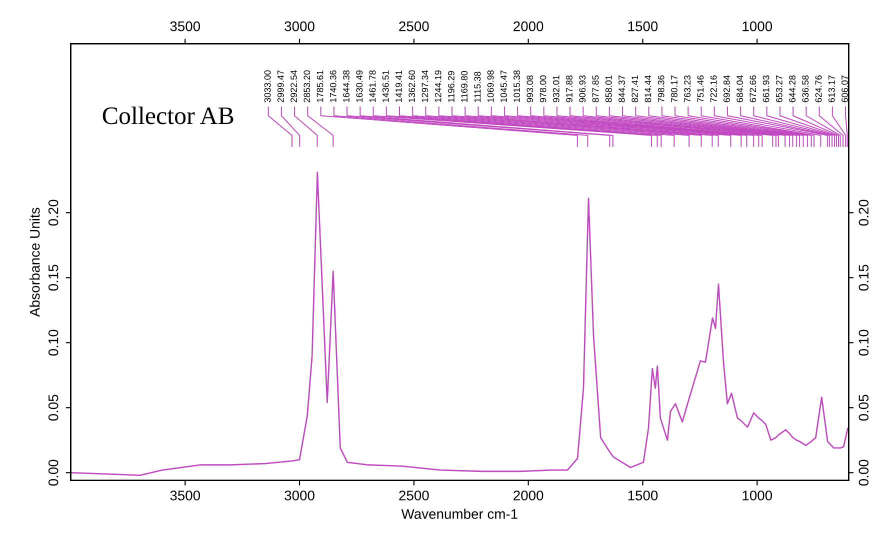  Describe the element at coordinates (299, 495) in the screenshot. I see `x-tick-label: 3000` at that location.